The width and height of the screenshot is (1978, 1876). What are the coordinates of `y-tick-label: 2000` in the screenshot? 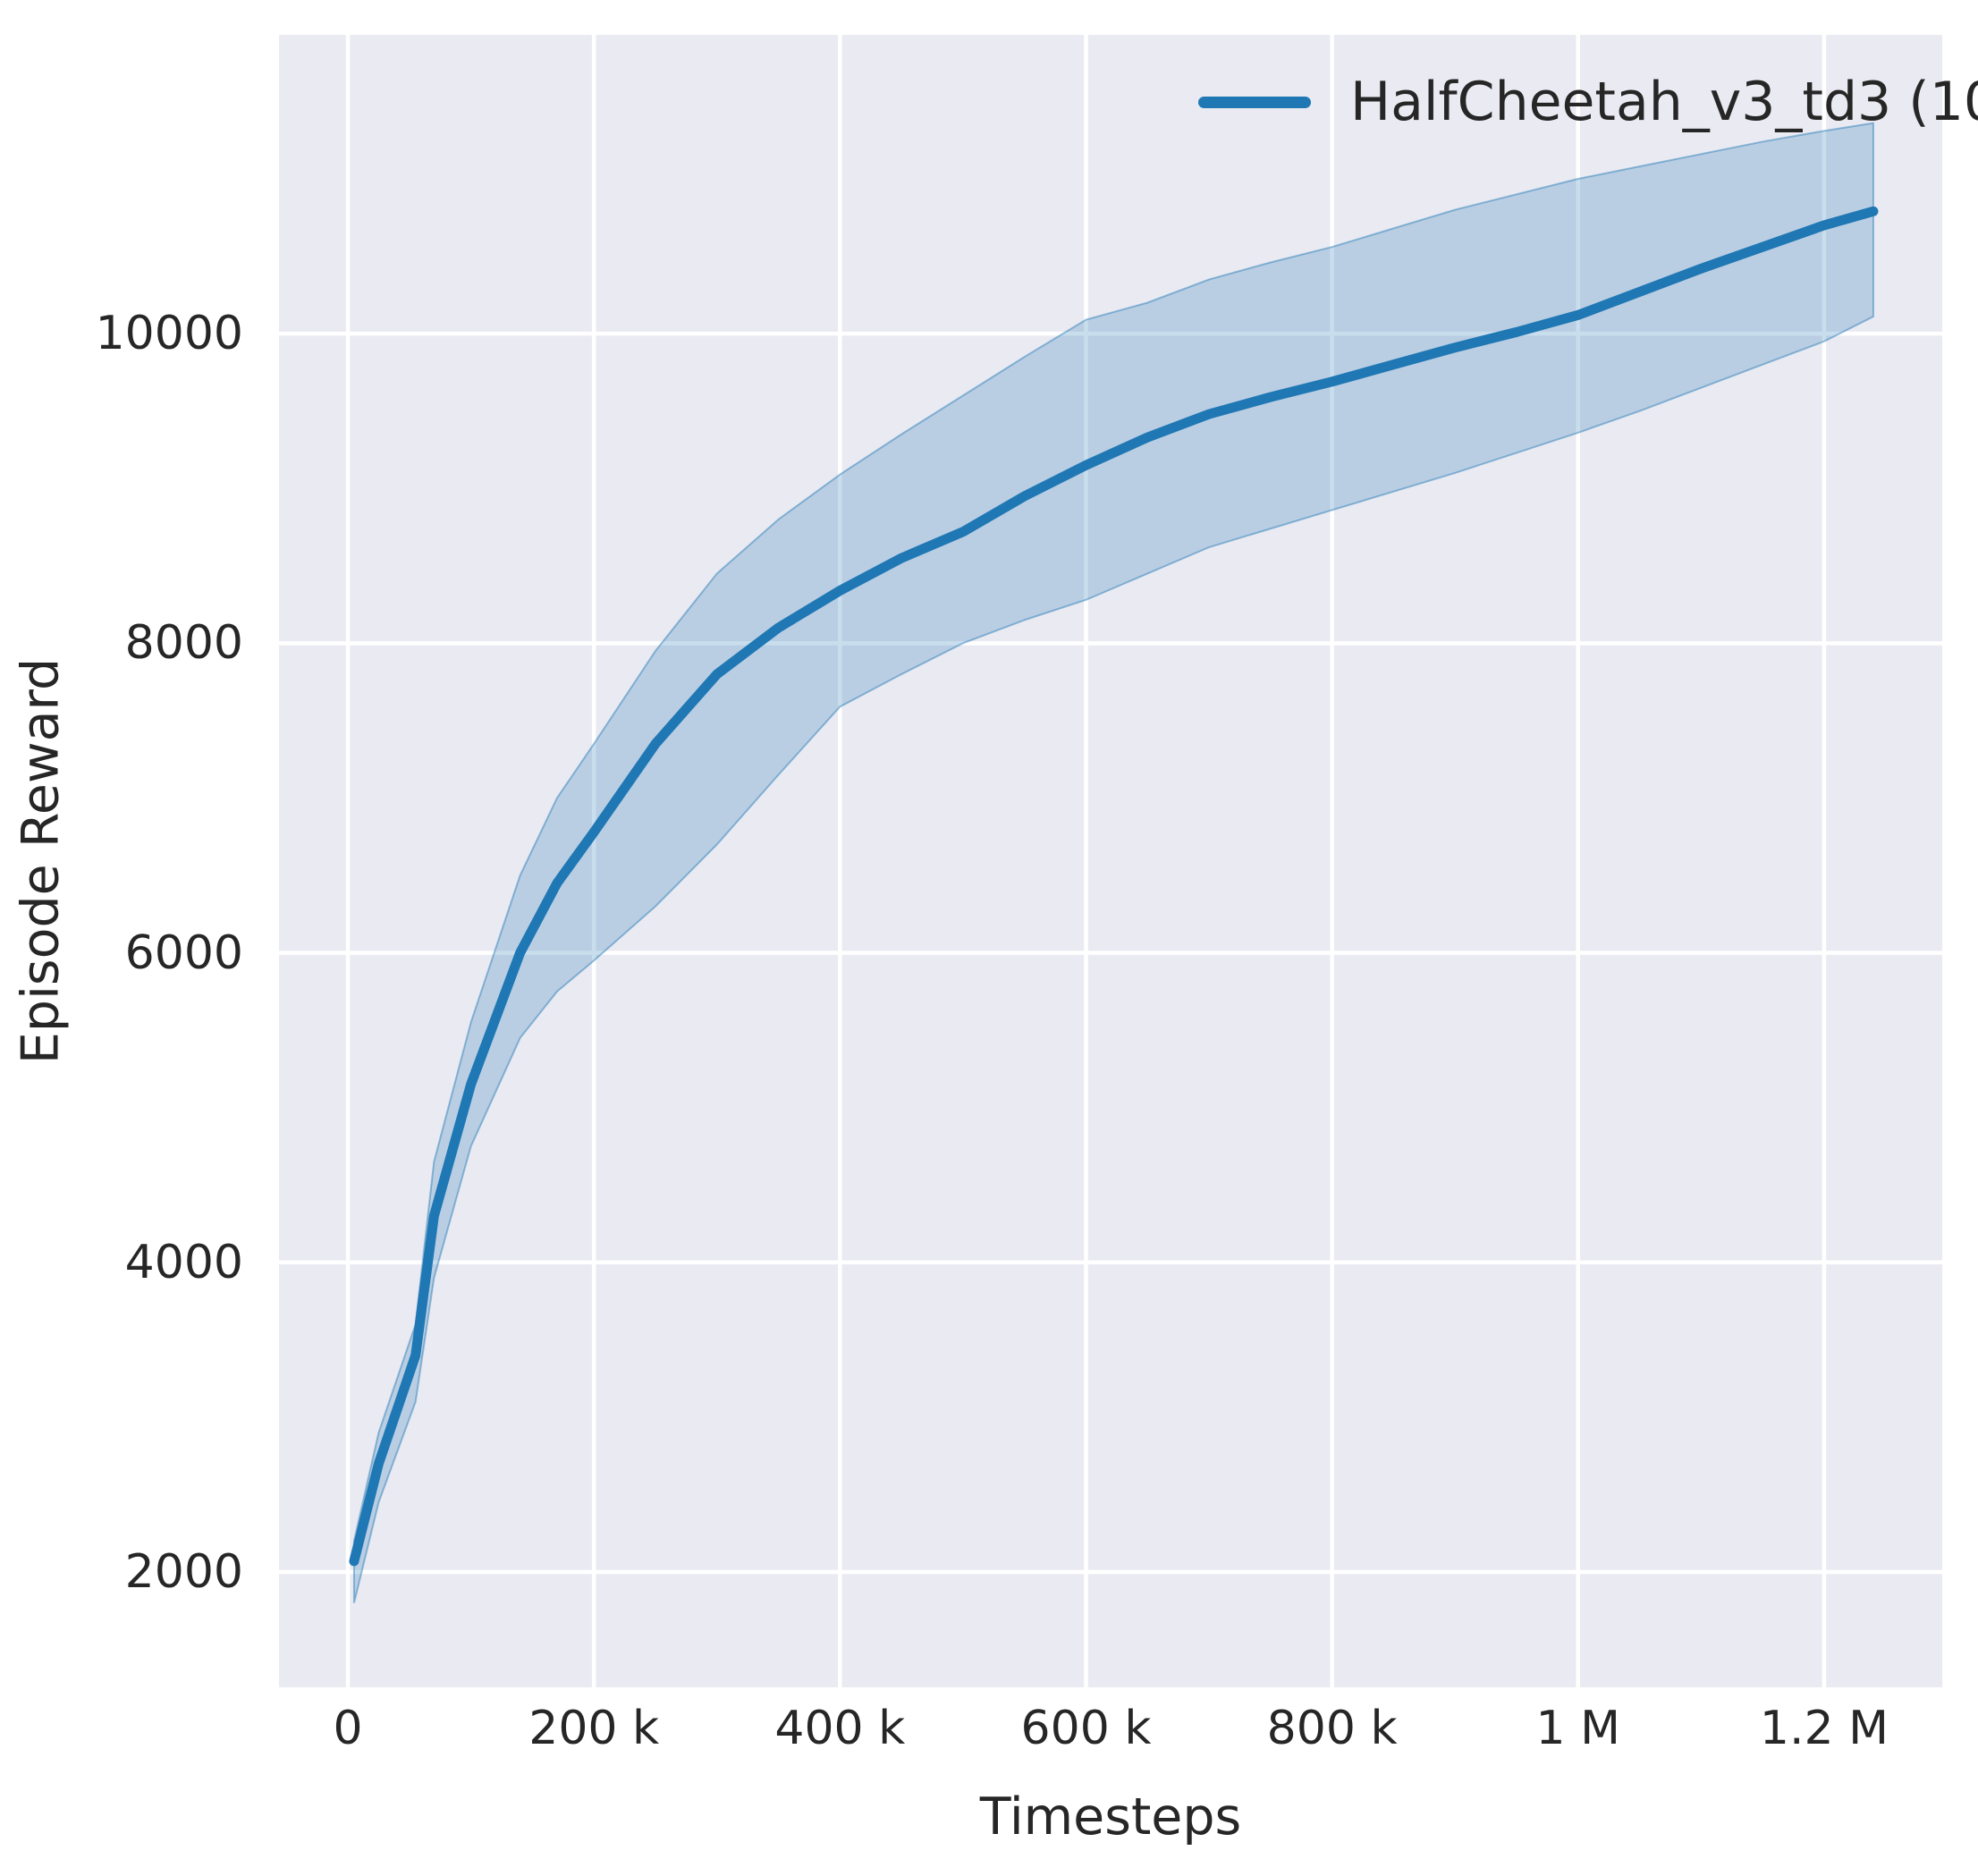 It's located at (183, 1573).